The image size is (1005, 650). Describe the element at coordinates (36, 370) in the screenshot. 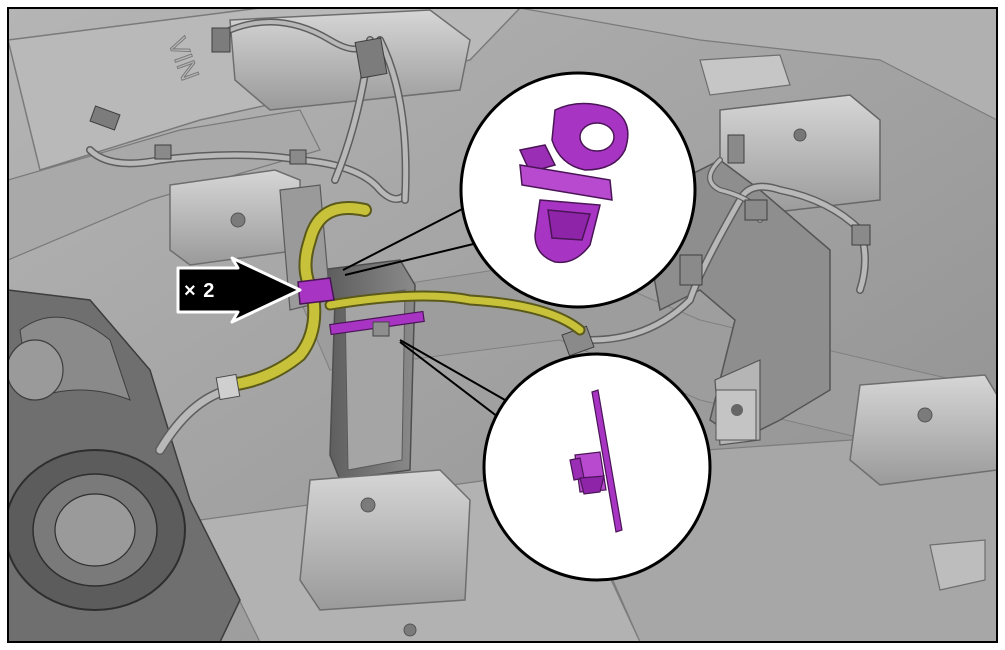

I see `left-unit-grille` at that location.